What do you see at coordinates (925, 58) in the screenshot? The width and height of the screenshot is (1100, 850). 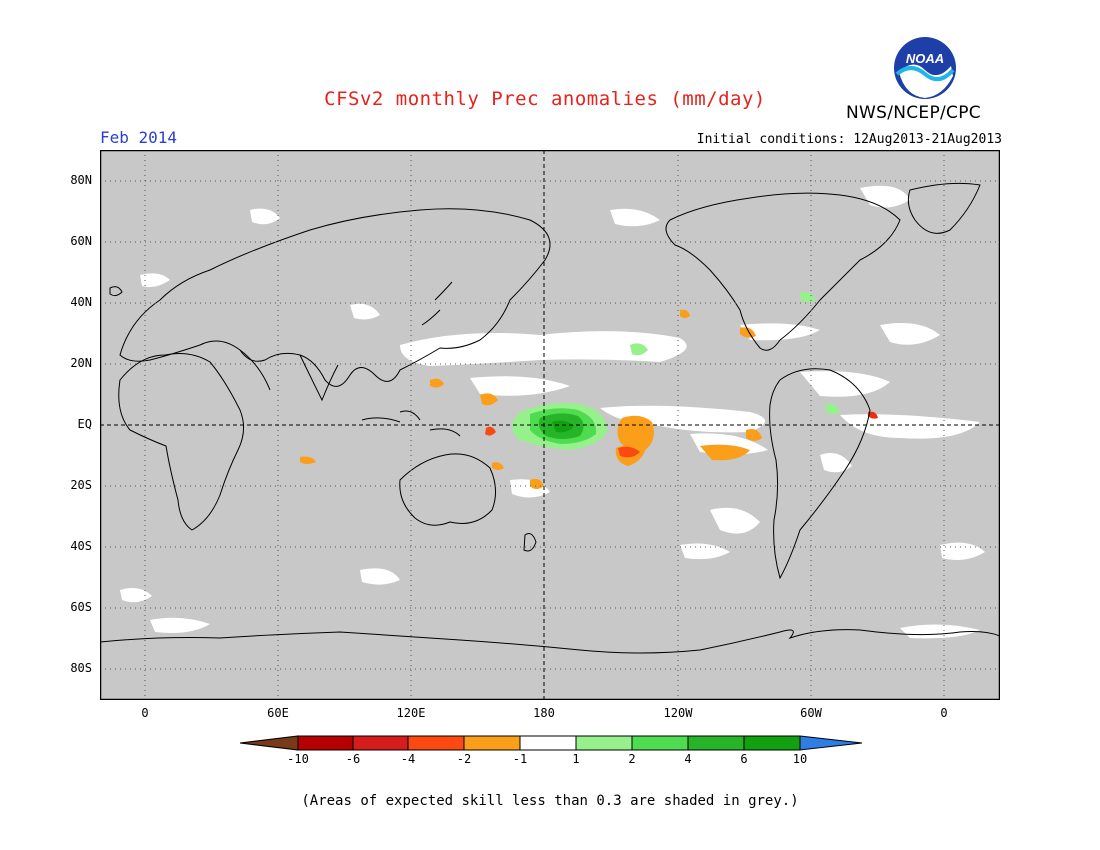 I see `noaa-logo-text: NOAA` at bounding box center [925, 58].